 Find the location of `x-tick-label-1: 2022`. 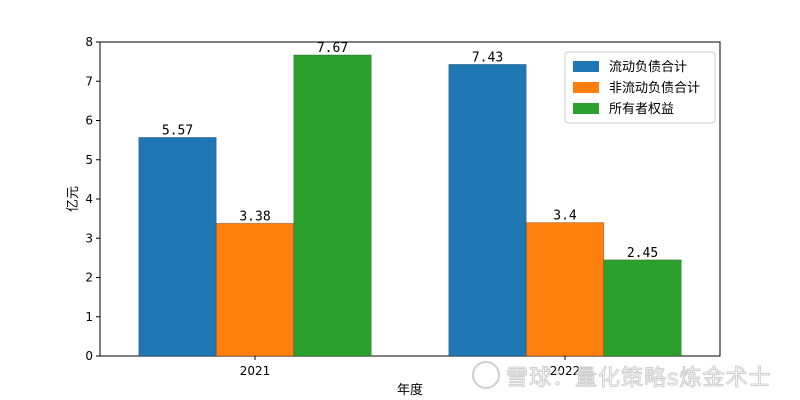

x-tick-label-1: 2022 is located at coordinates (565, 371).